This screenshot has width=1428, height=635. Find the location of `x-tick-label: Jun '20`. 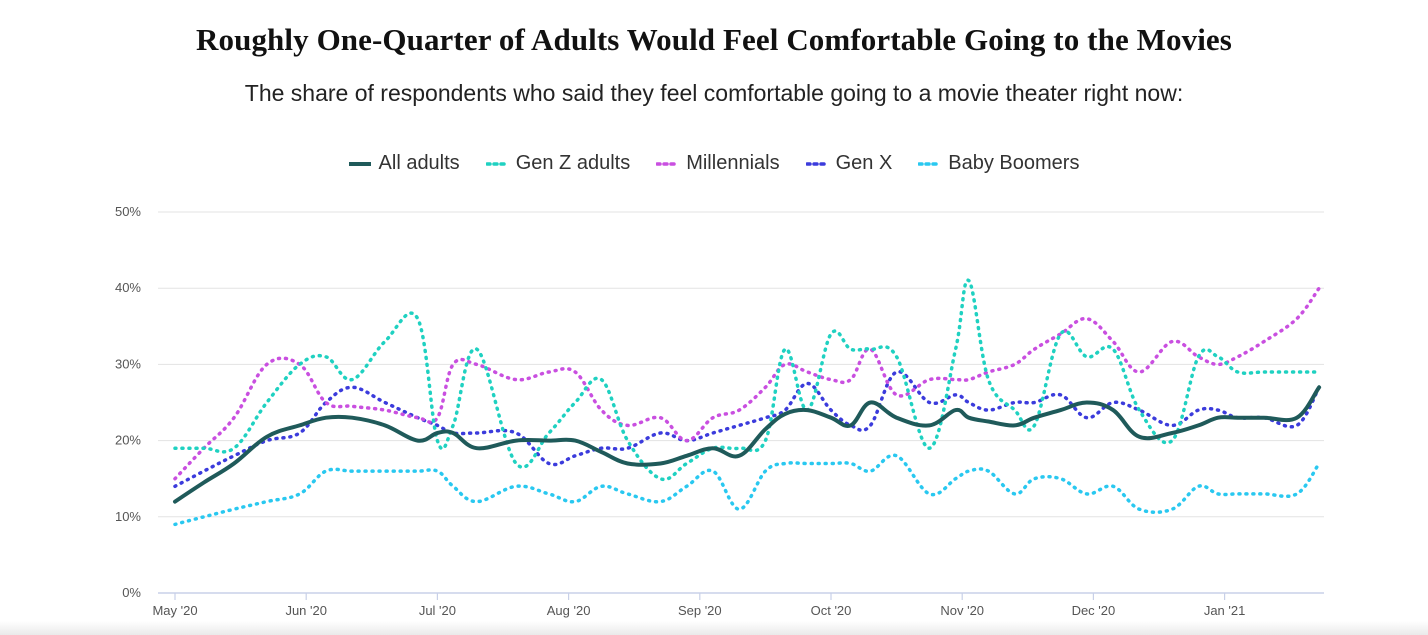

x-tick-label: Jun '20 is located at coordinates (306, 610).